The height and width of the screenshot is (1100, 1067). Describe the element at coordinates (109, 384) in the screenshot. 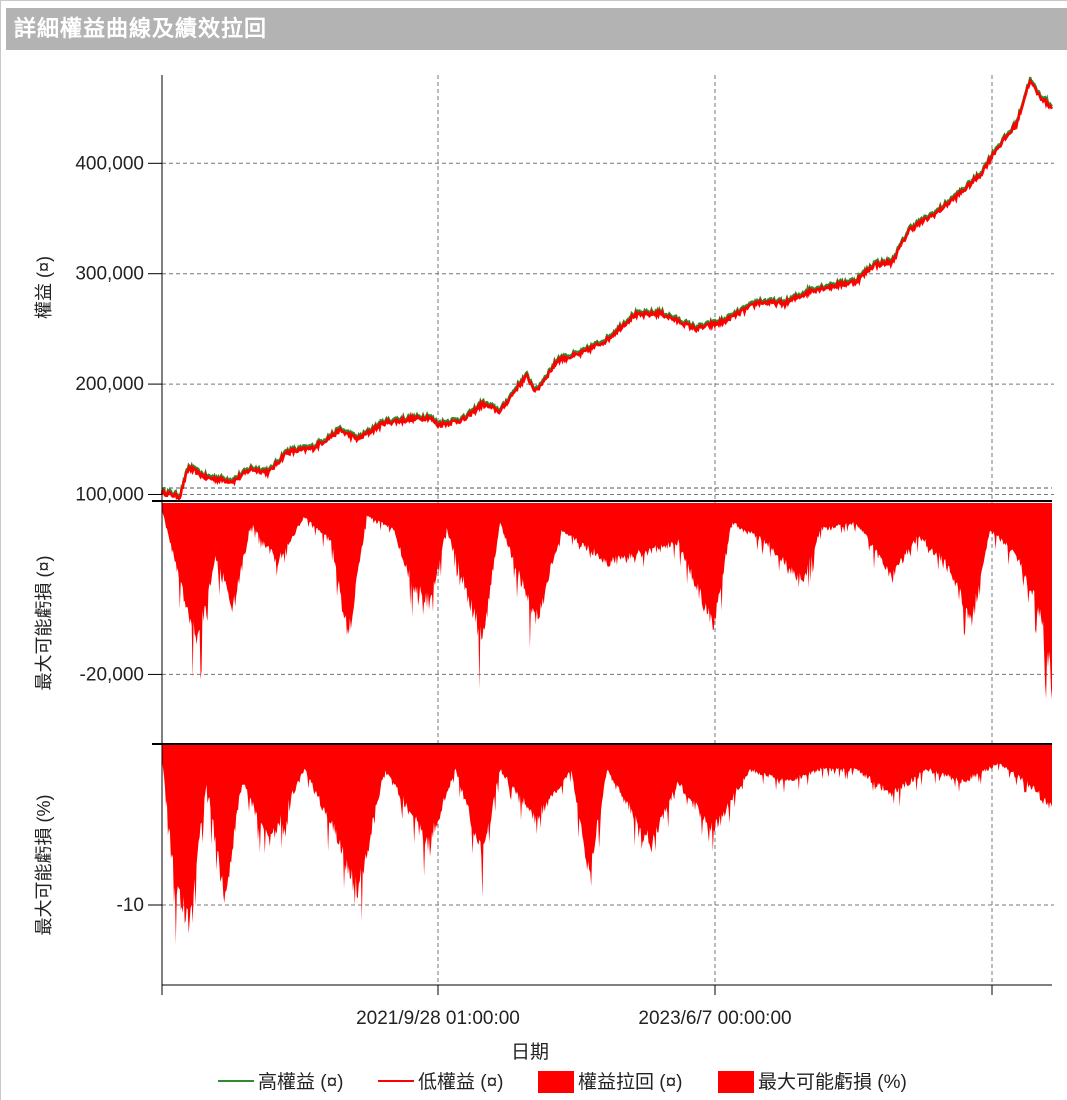

I see `y-tick-label: 200,000` at that location.